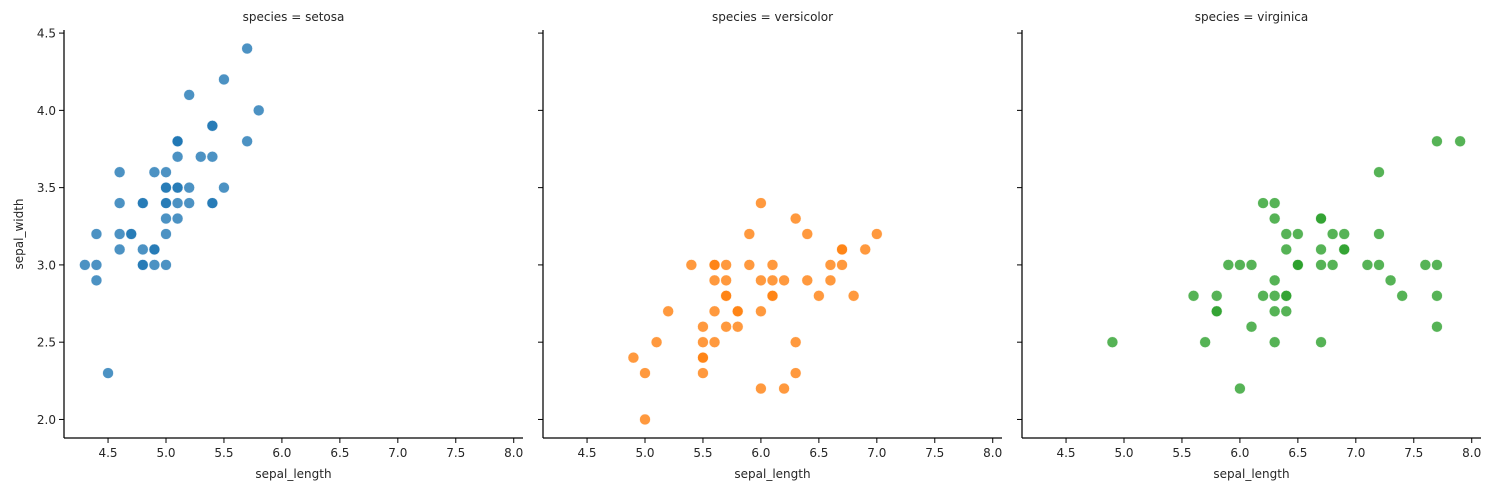 The width and height of the screenshot is (1491, 493). What do you see at coordinates (455, 453) in the screenshot?
I see `x-tick-label: 7.5` at bounding box center [455, 453].